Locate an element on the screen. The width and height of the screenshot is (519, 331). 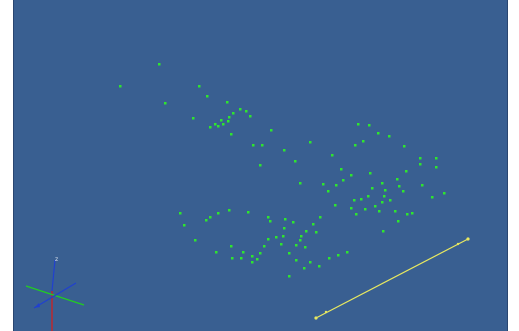
window-frame-left is located at coordinates (6, 165).